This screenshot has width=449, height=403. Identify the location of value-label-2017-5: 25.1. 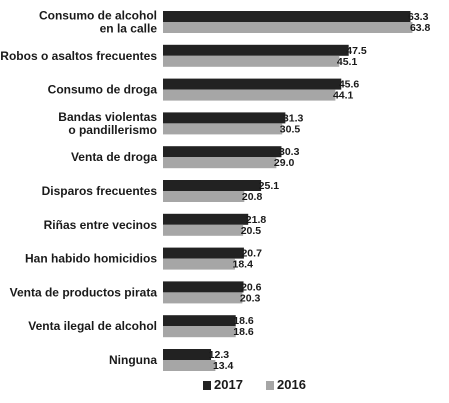
(269, 186).